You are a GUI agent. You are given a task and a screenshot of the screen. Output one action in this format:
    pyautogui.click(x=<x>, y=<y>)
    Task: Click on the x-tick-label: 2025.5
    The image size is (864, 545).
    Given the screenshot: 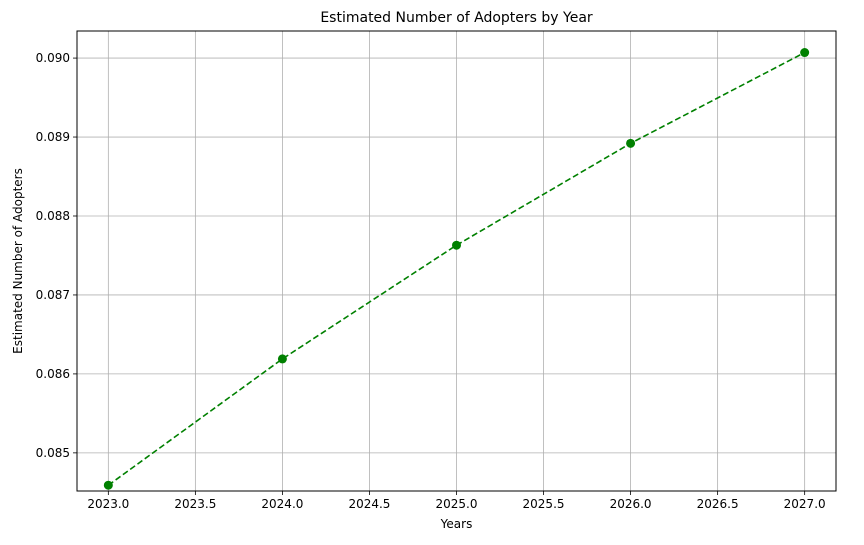 What is the action you would take?
    pyautogui.click(x=544, y=504)
    